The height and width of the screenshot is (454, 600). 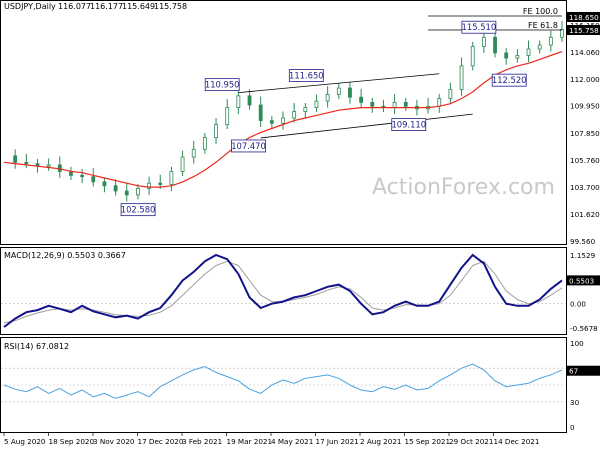 I want to click on fib-level-label: FE 61.8, so click(x=543, y=25).